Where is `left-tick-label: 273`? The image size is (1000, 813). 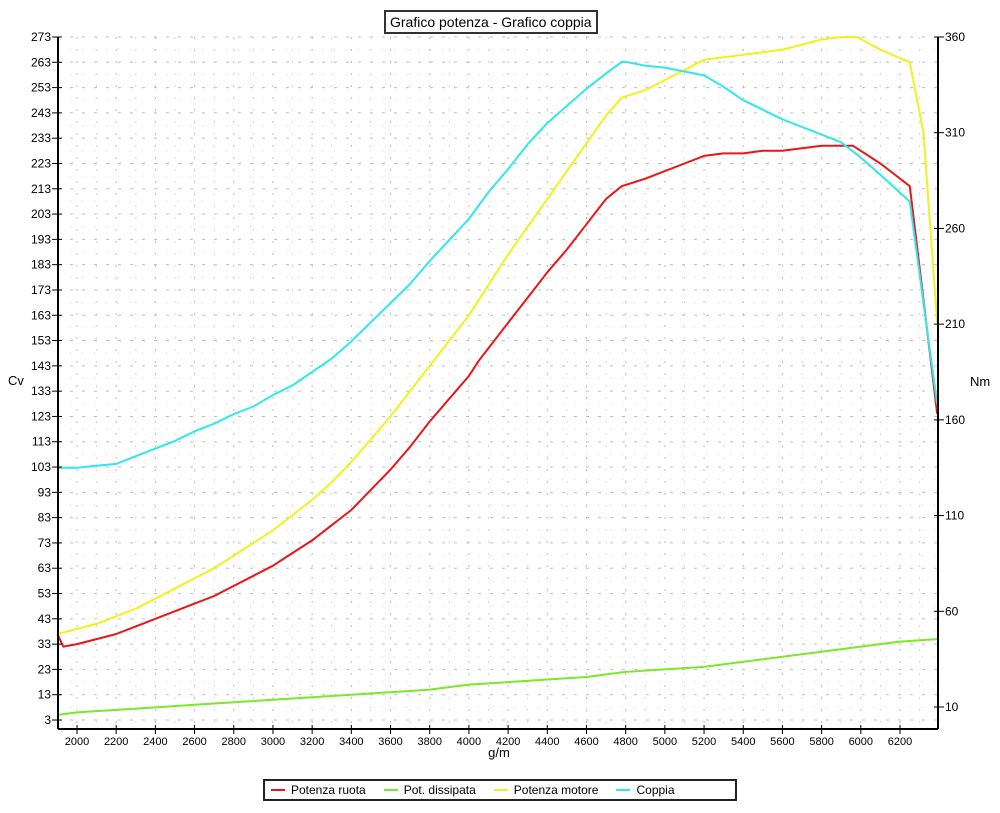
left-tick-label: 273 is located at coordinates (41, 37).